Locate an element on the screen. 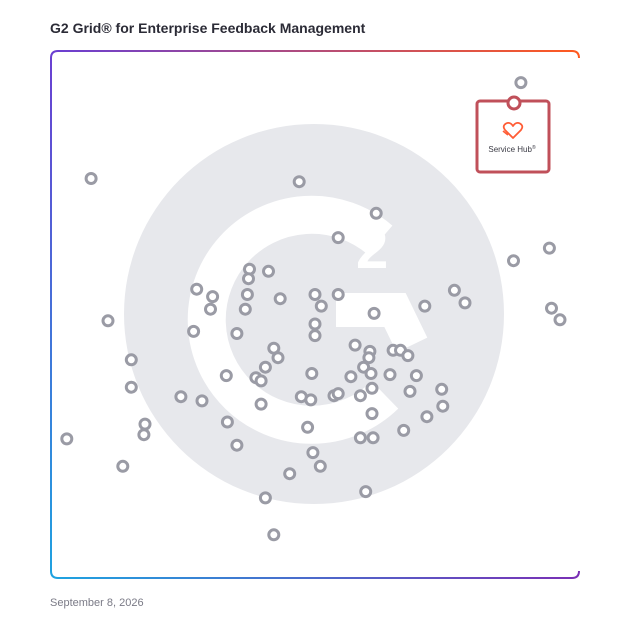  service-hub-callout: Service Hub® is located at coordinates (513, 134).